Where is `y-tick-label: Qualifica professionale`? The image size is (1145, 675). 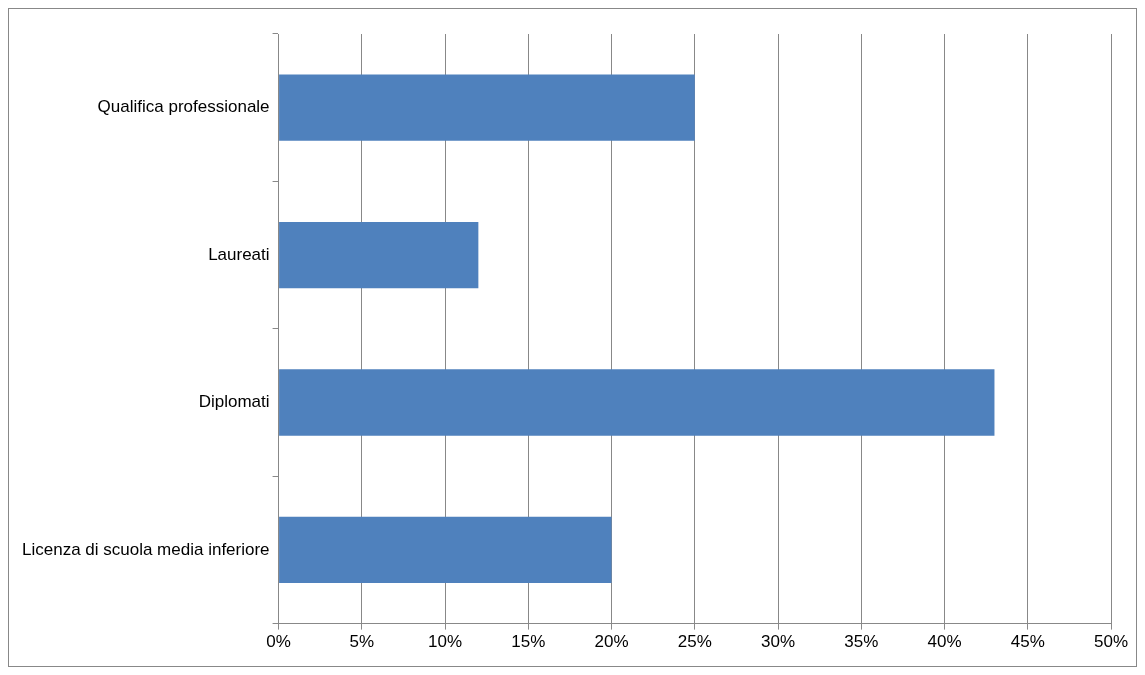
y-tick-label: Qualifica professionale is located at coordinates (183, 107).